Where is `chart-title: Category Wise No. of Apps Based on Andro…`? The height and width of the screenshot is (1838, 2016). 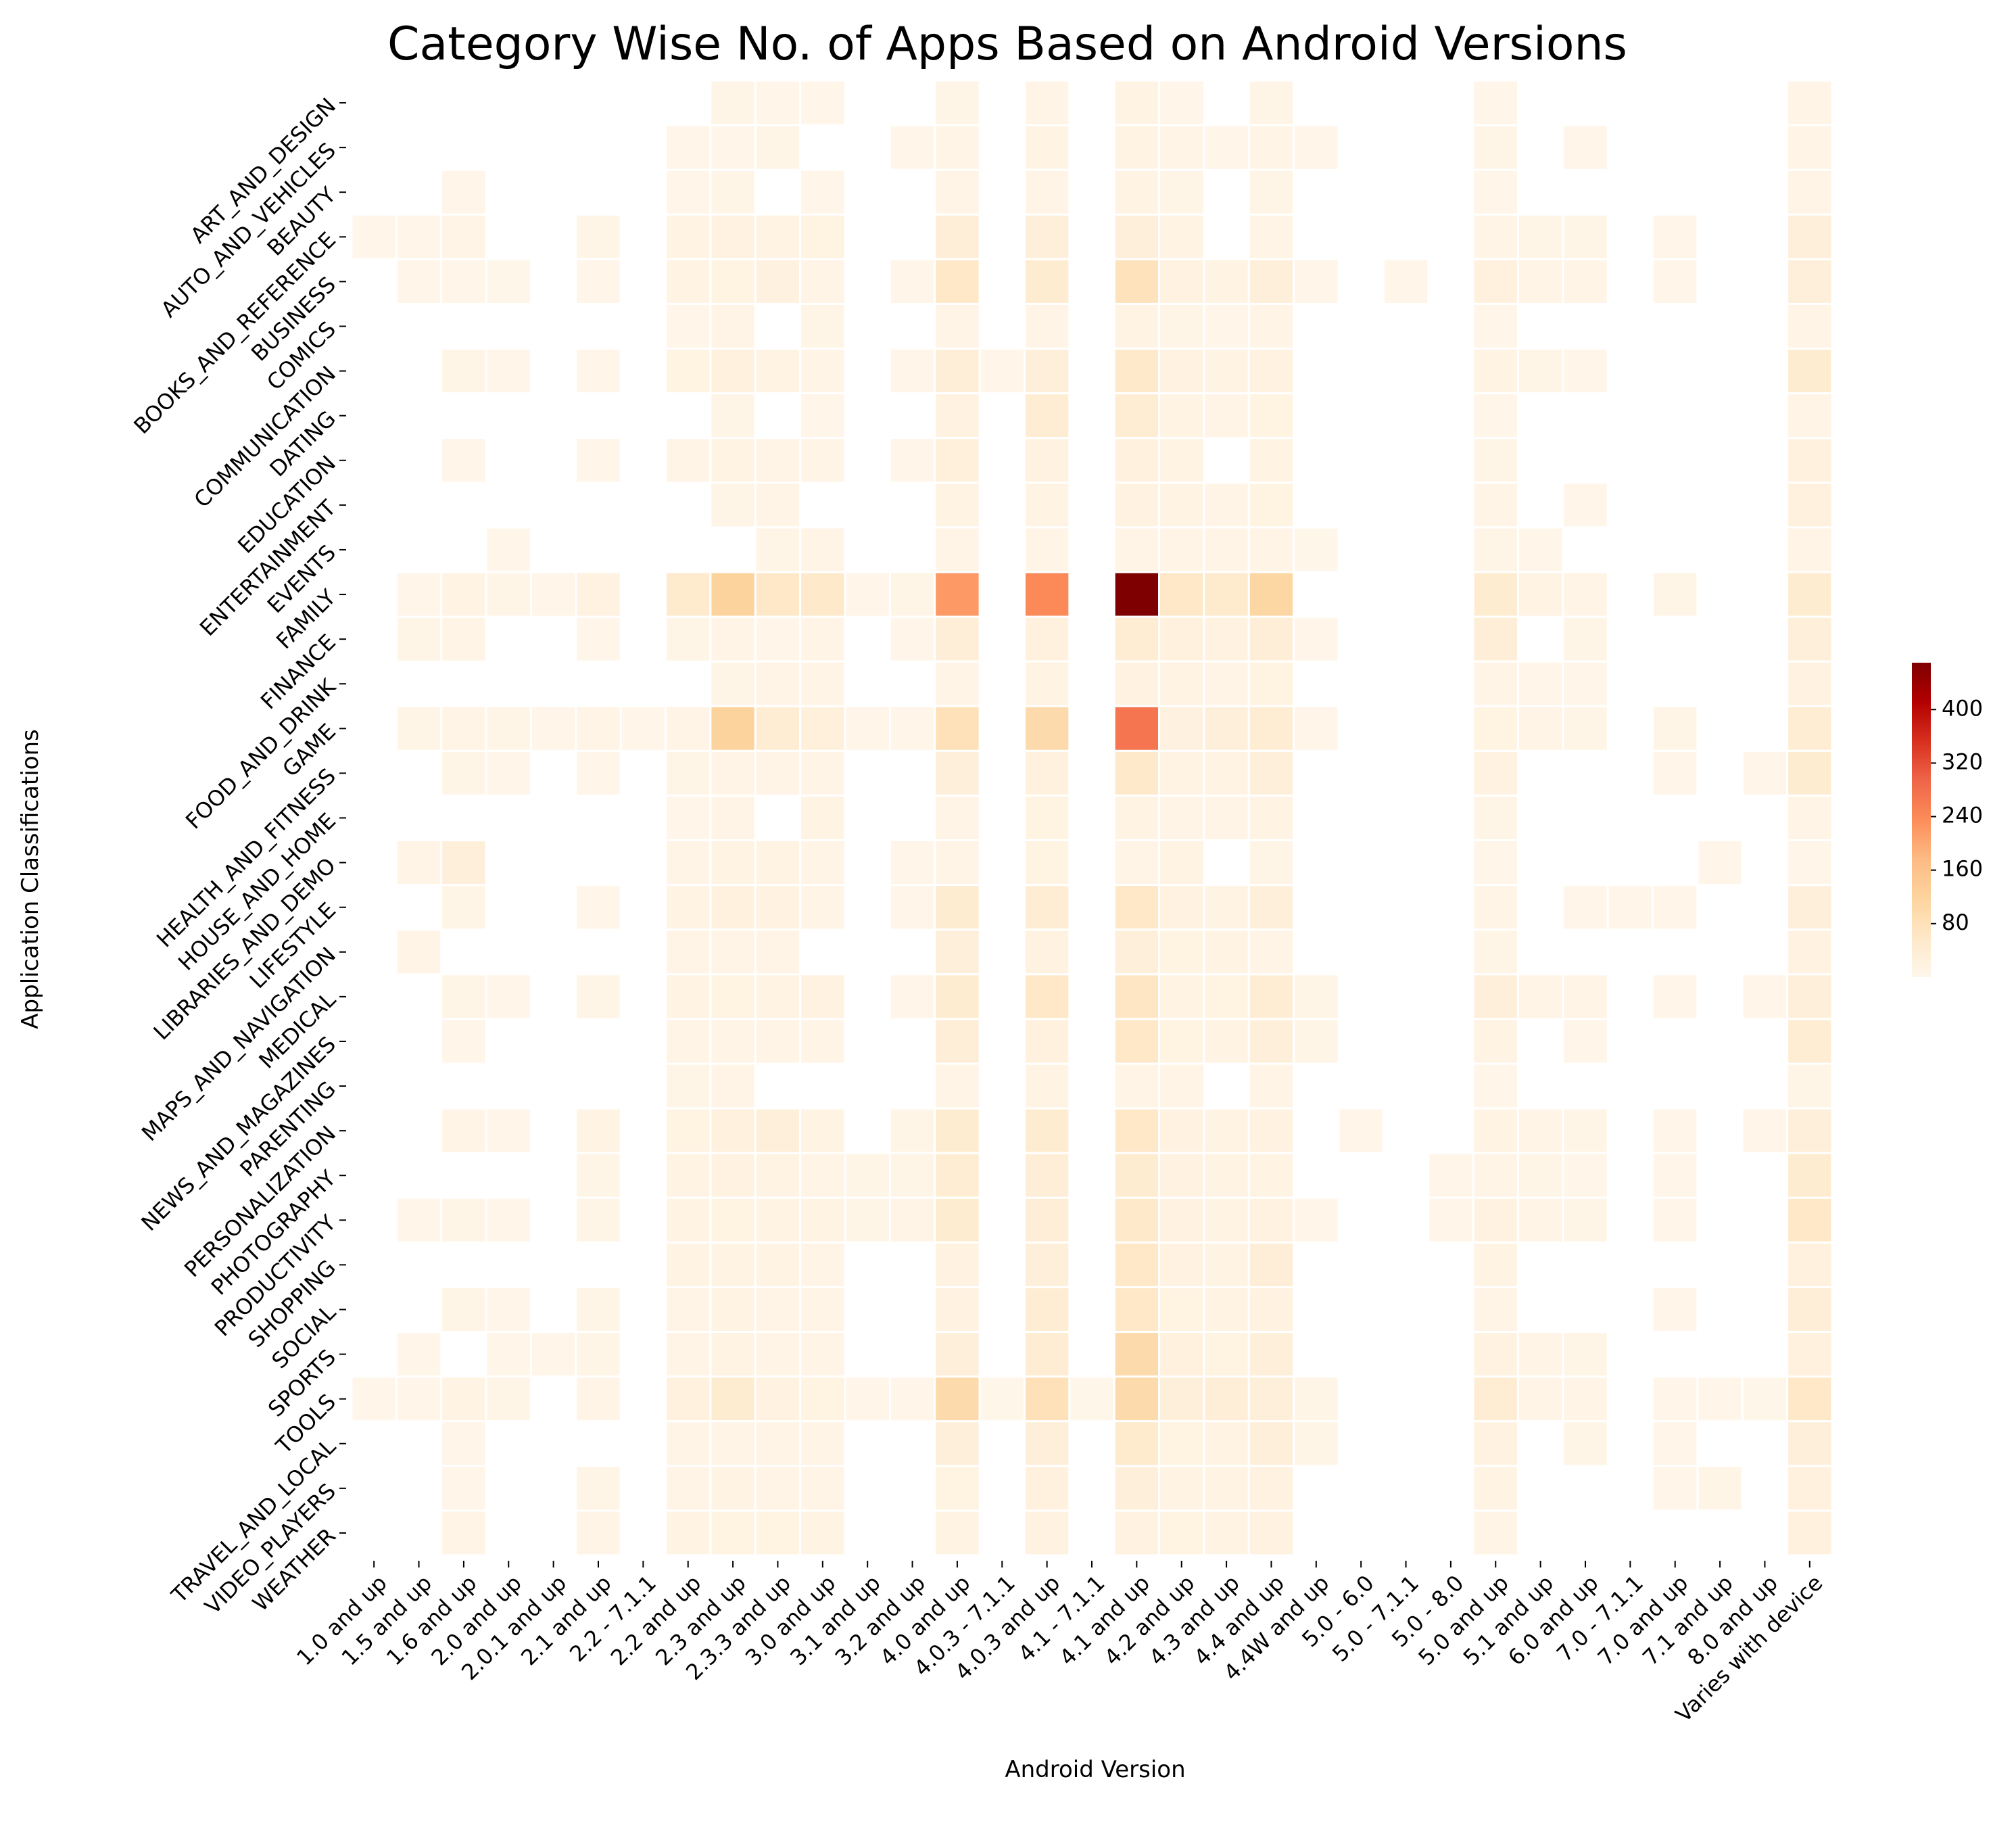
chart-title: Category Wise No. of Apps Based on Andro… is located at coordinates (1007, 44).